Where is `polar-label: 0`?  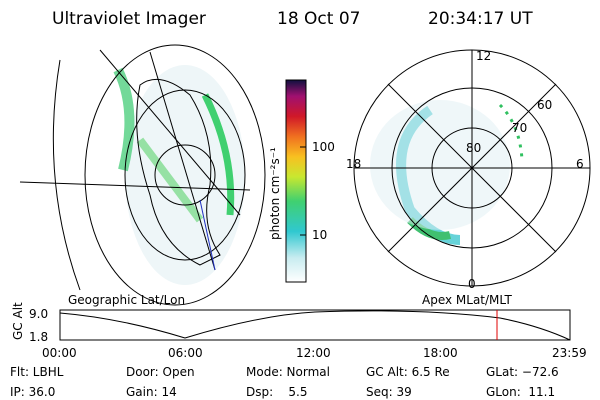
polar-label: 0 is located at coordinates (472, 284).